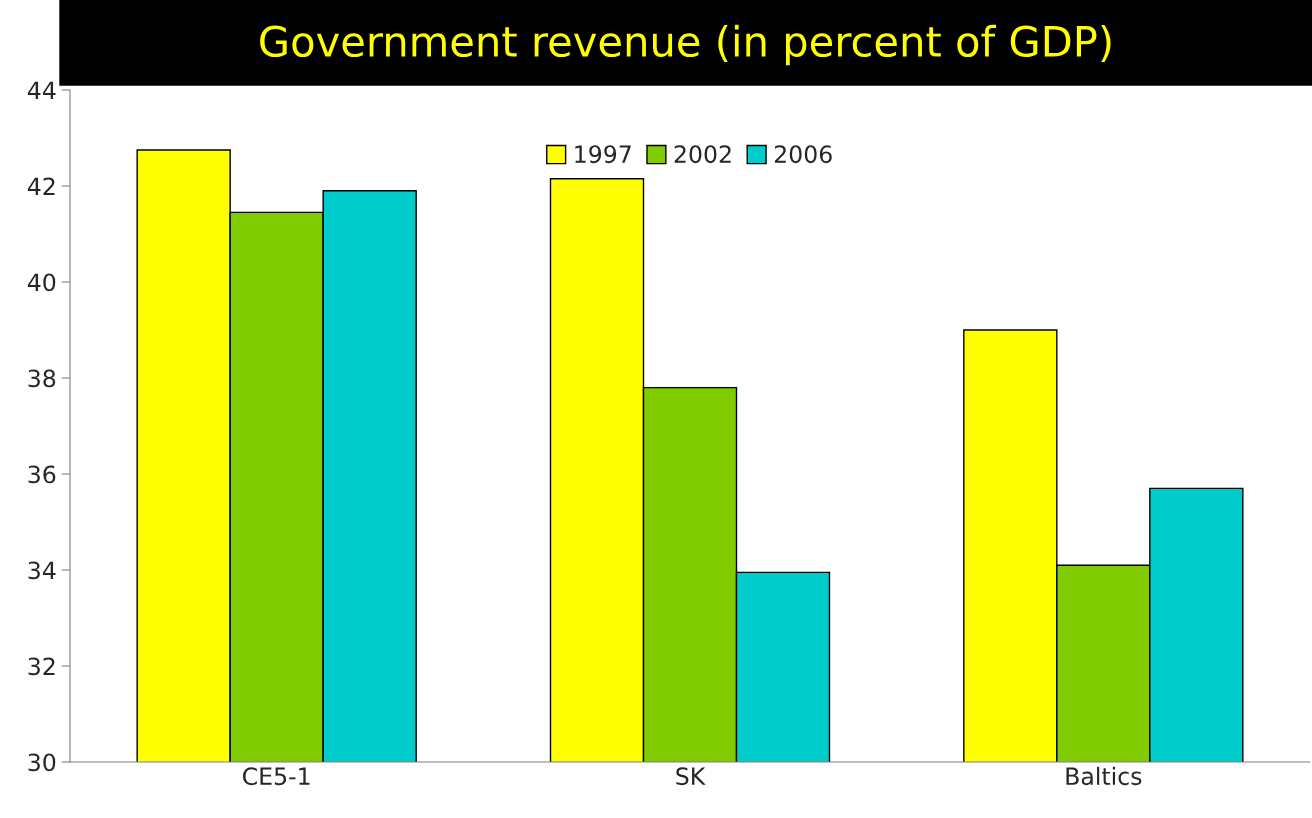 Image resolution: width=1312 pixels, height=818 pixels. Describe the element at coordinates (41, 282) in the screenshot. I see `y-tick-label: 40` at that location.